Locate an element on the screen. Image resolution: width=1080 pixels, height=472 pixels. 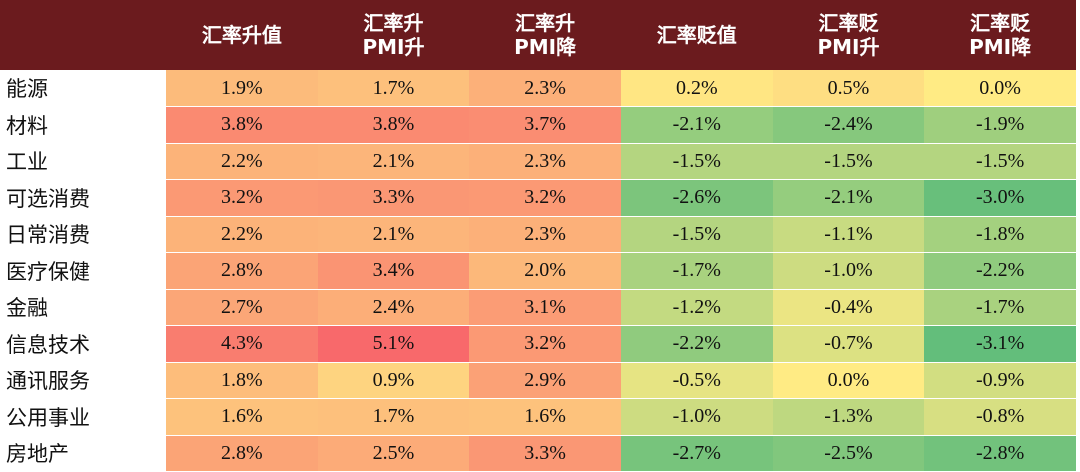
heatmap-cell: 3.1% is located at coordinates (545, 307).